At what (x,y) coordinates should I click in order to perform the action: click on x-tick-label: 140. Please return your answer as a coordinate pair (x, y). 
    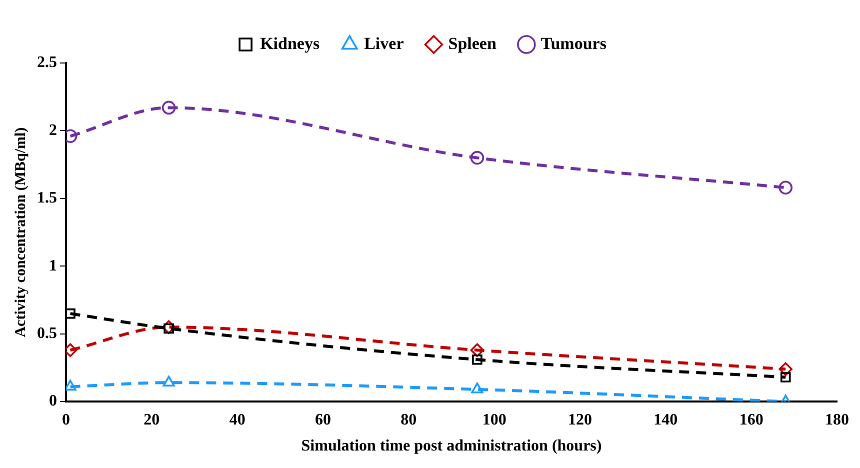
    Looking at the image, I should click on (666, 419).